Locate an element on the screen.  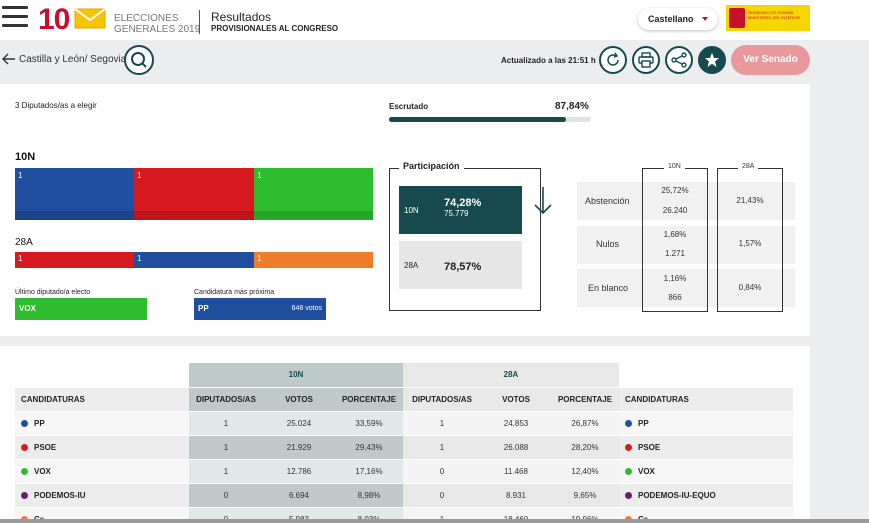
header-diputados-10n: DIPUTADOS/AS is located at coordinates (226, 399).